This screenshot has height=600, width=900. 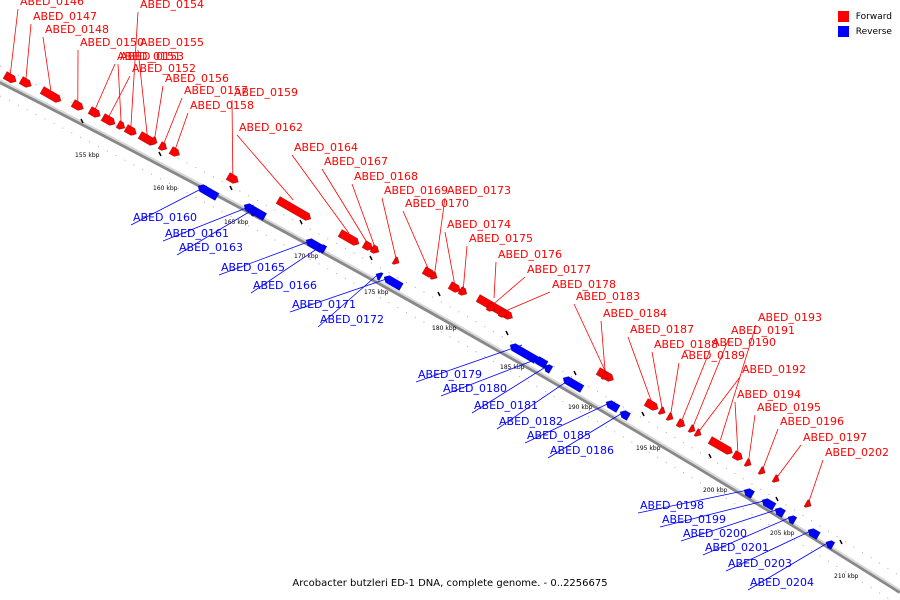 I want to click on gene-label: ABED_0180, so click(x=475, y=388).